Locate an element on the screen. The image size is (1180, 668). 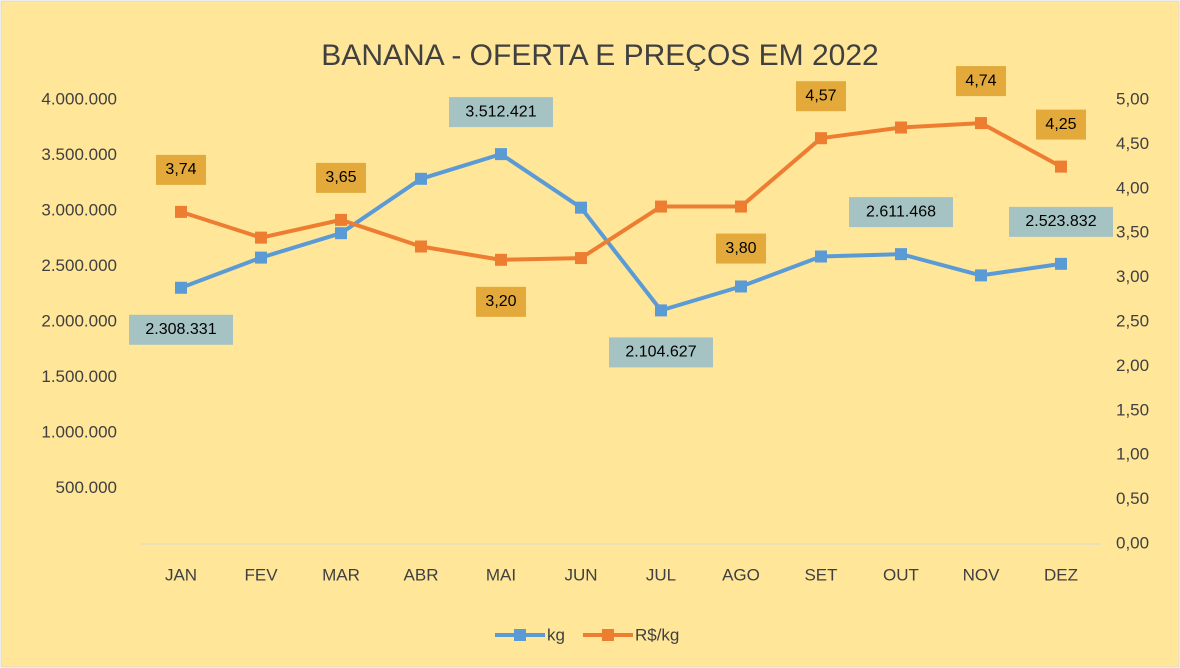
y2-tick-label: 0,00 is located at coordinates (1132, 542).